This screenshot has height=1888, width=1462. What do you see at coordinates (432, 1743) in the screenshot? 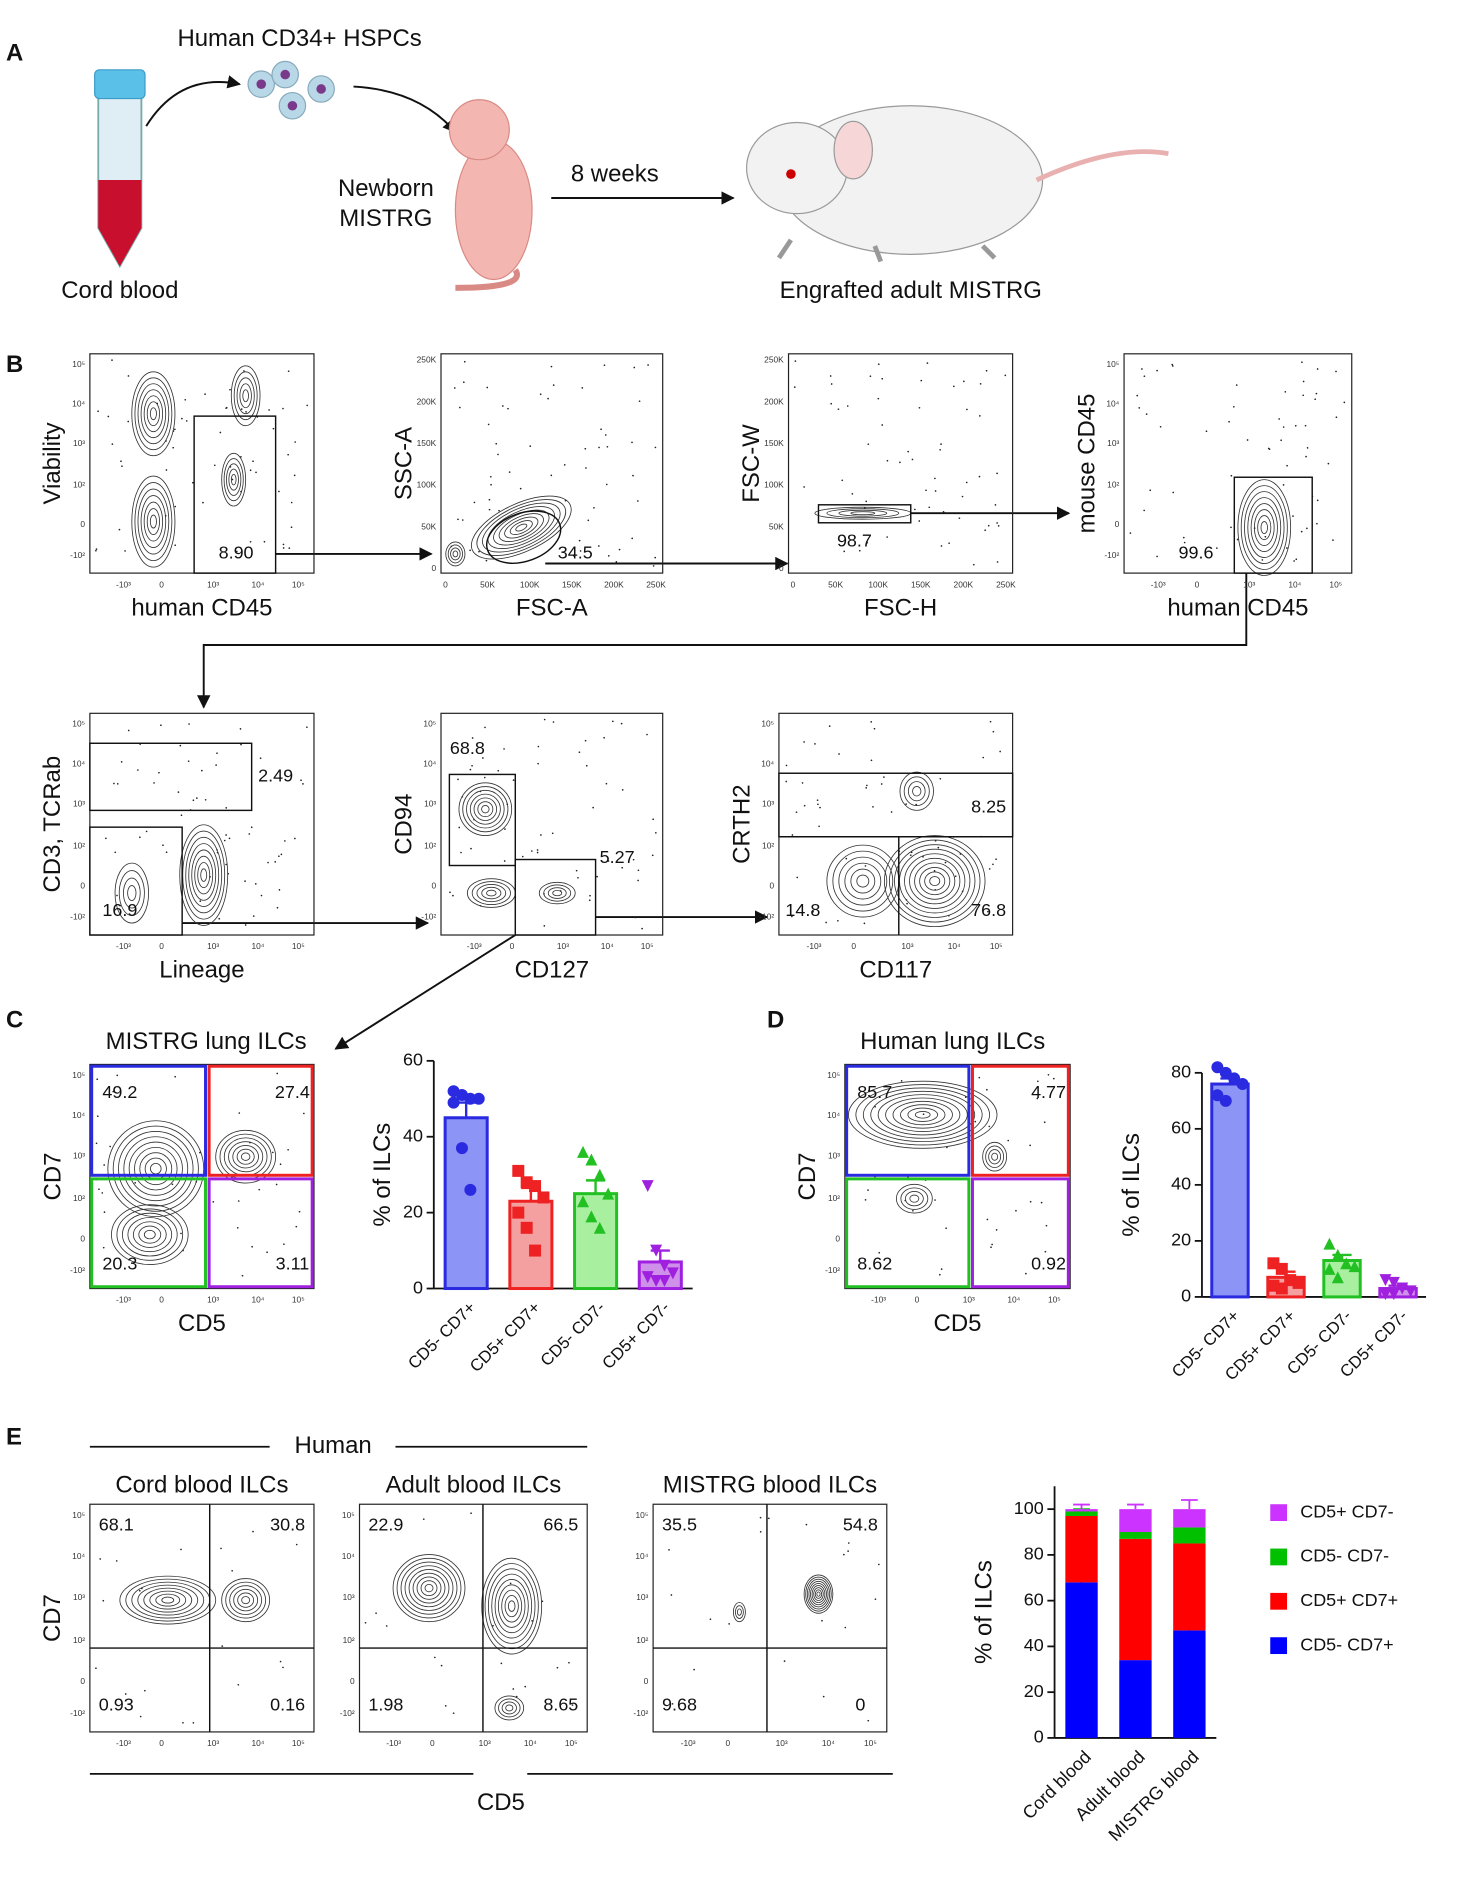
I see `x-tick-label: 0` at bounding box center [432, 1743].